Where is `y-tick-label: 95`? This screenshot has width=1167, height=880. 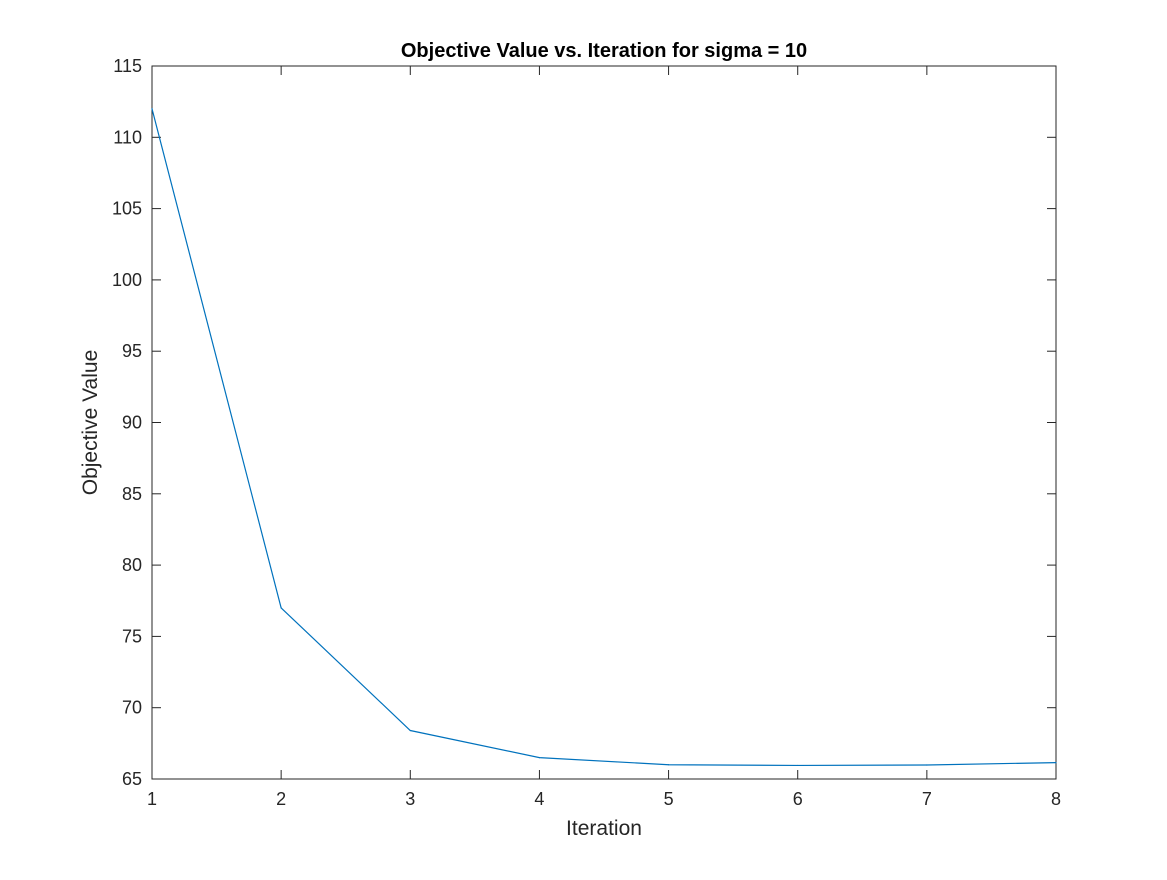 y-tick-label: 95 is located at coordinates (132, 351).